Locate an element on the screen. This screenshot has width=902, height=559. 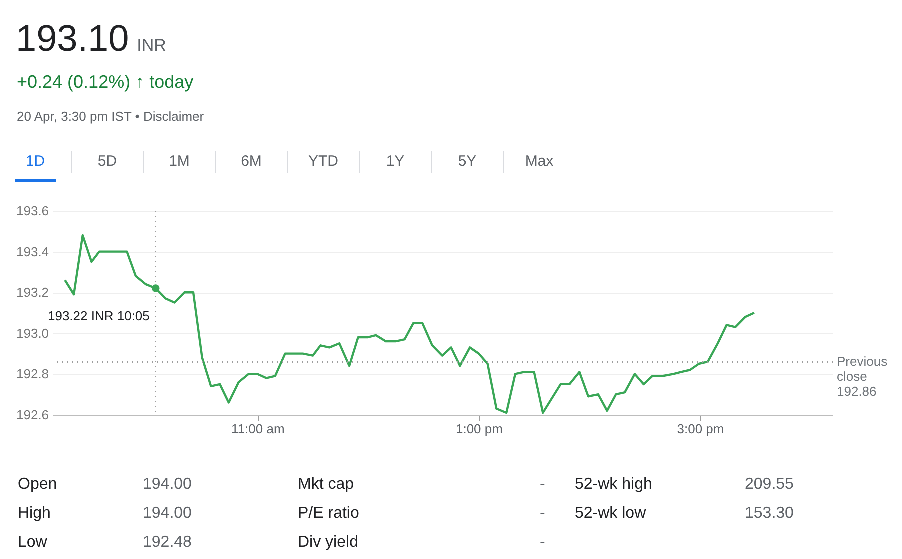
text: 1M is located at coordinates (179, 162).